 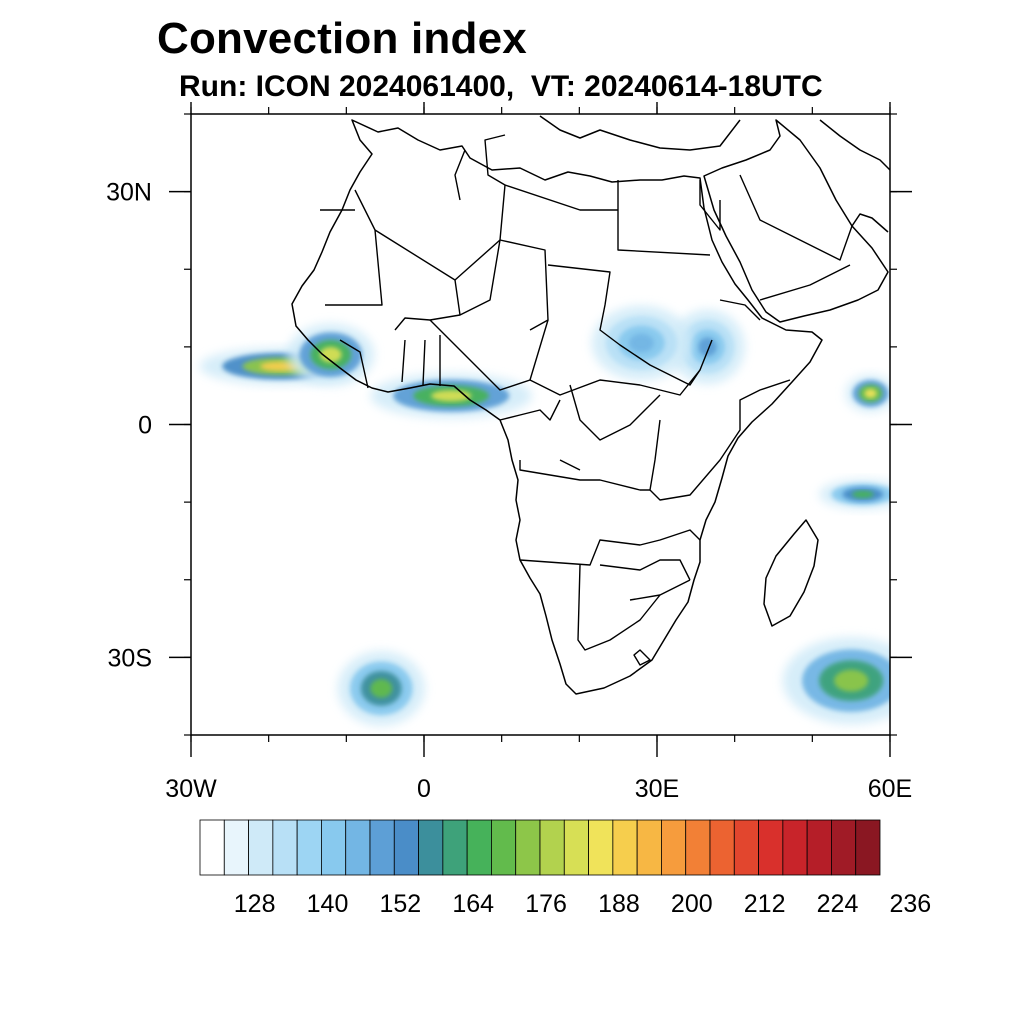 I want to click on colorbar-label: 128, so click(x=255, y=904).